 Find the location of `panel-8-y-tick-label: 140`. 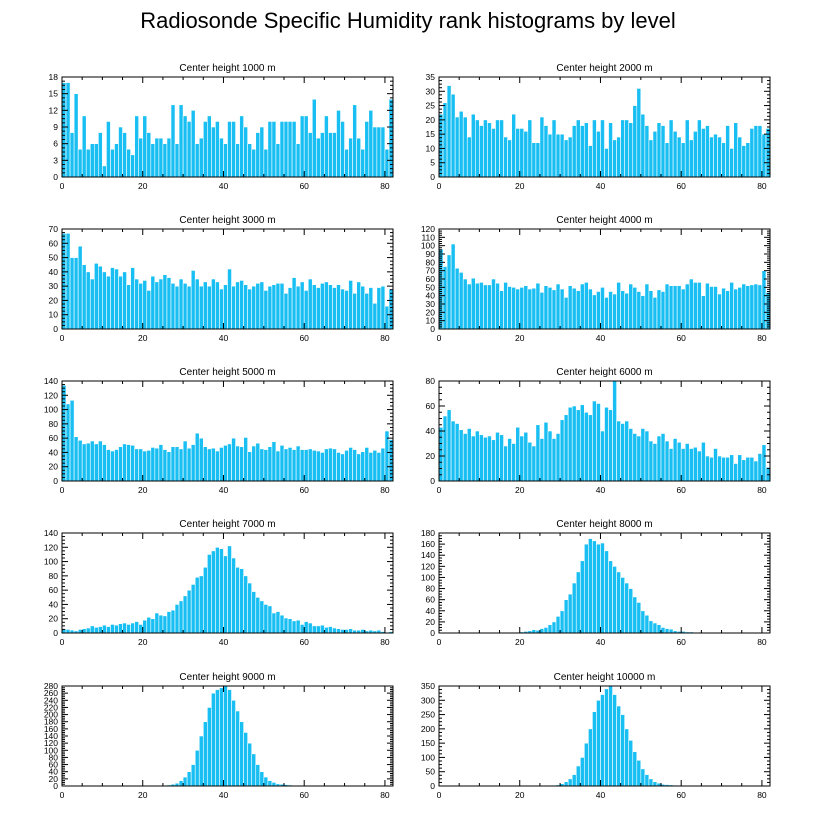

panel-8-y-tick-label: 140 is located at coordinates (428, 555).